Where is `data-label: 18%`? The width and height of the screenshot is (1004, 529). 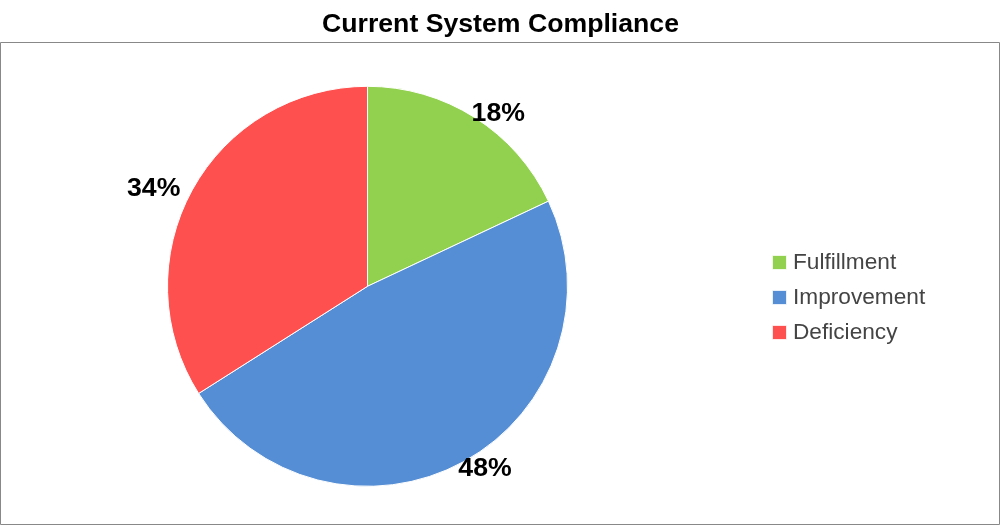
data-label: 18% is located at coordinates (498, 112).